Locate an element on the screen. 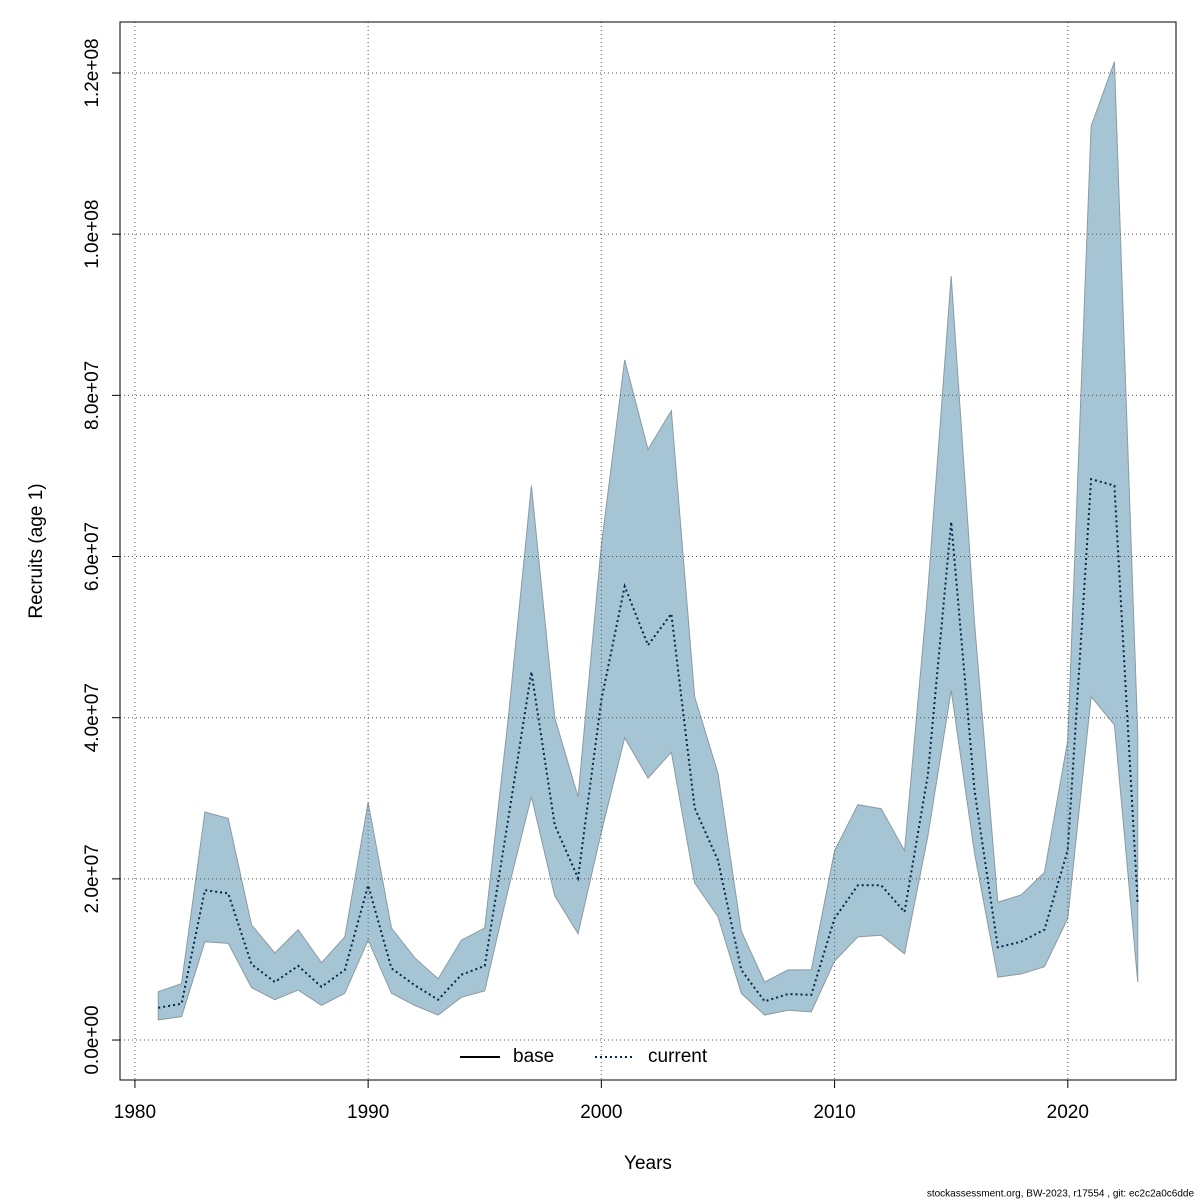 The width and height of the screenshot is (1200, 1200). y-axis-label: Recruits (age 1) is located at coordinates (36, 550).